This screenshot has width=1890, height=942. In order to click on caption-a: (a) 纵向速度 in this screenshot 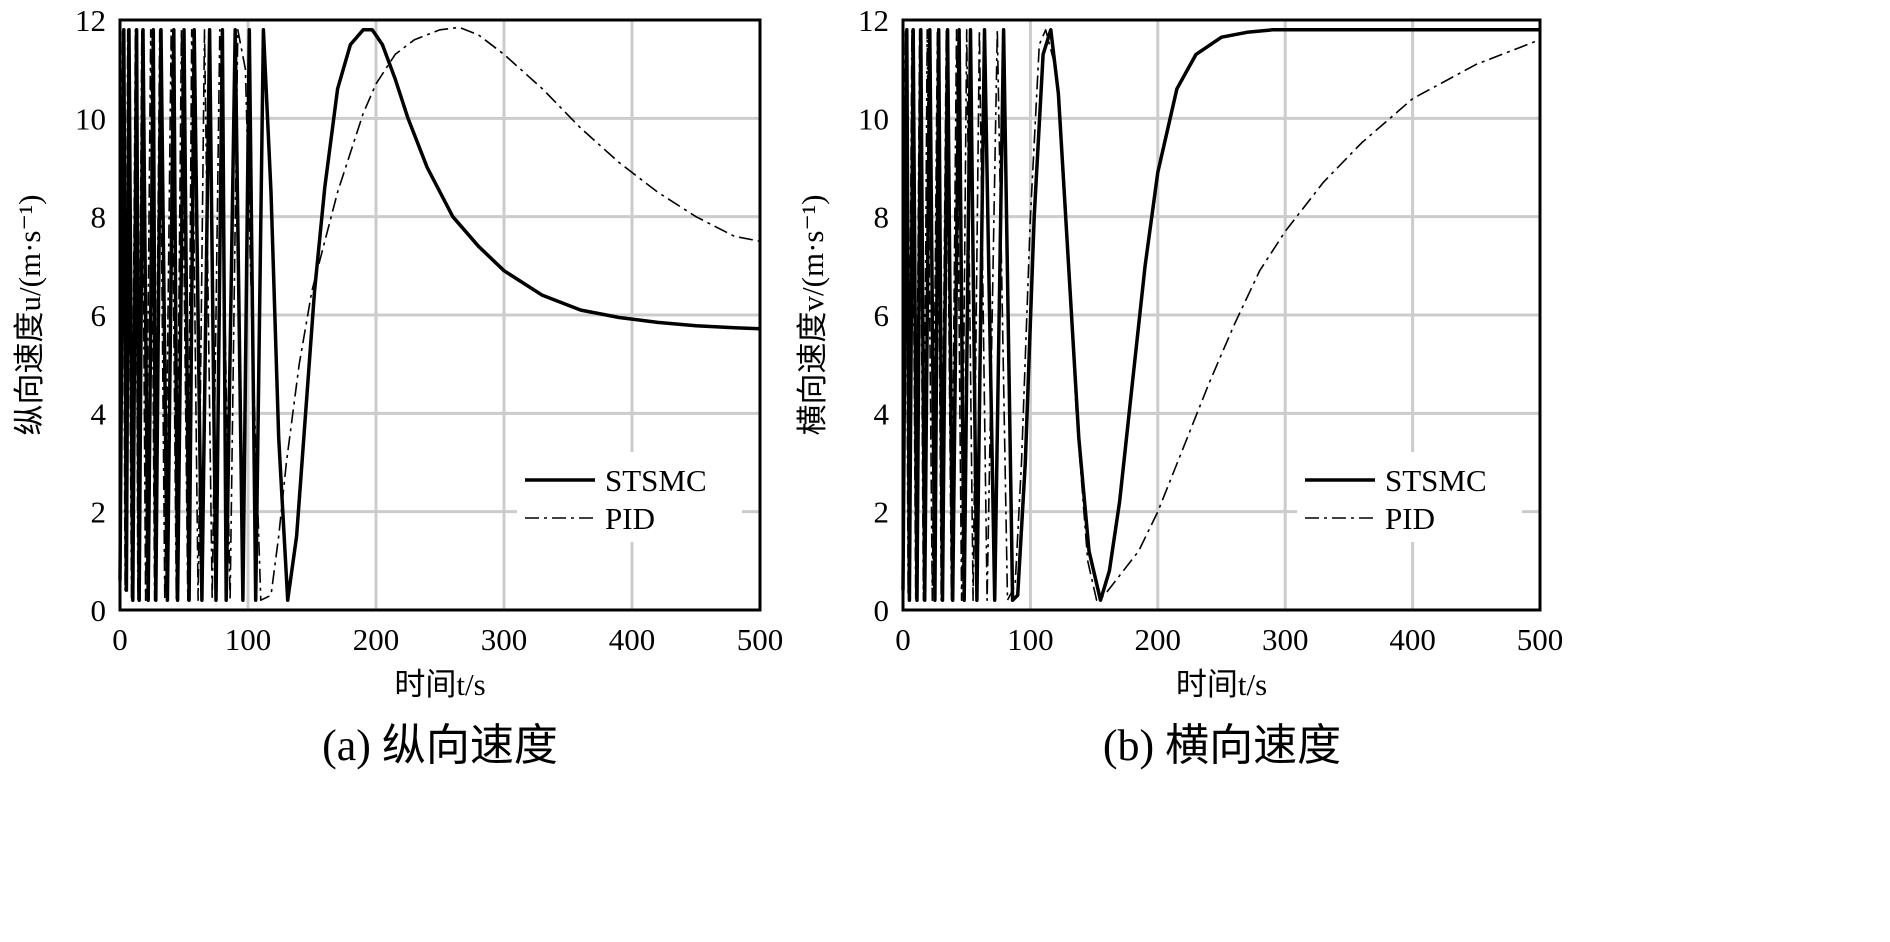, I will do `click(440, 745)`.